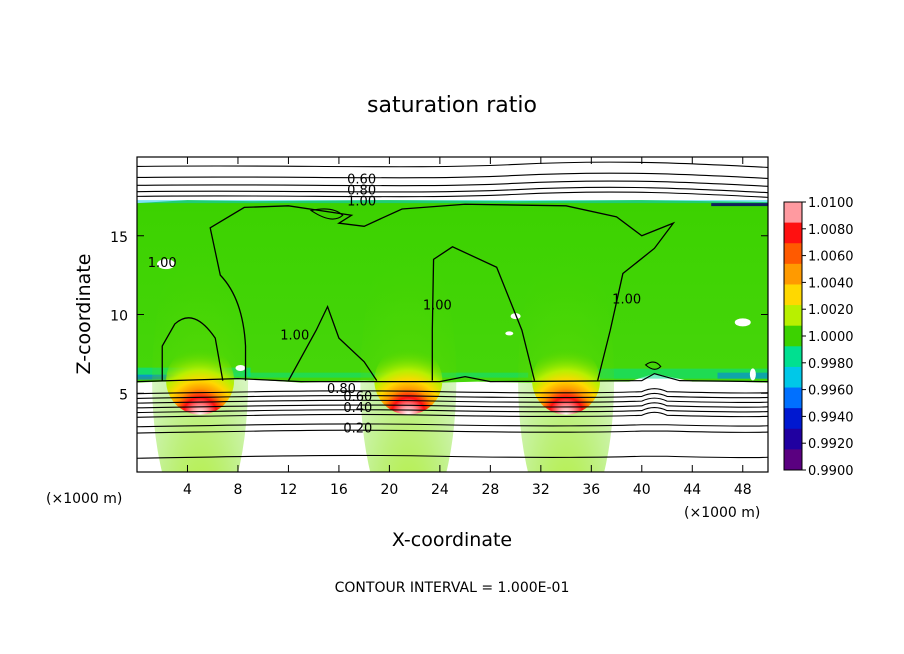  Describe the element at coordinates (831, 257) in the screenshot. I see `colorbar-tick-label: 1.0060` at that location.